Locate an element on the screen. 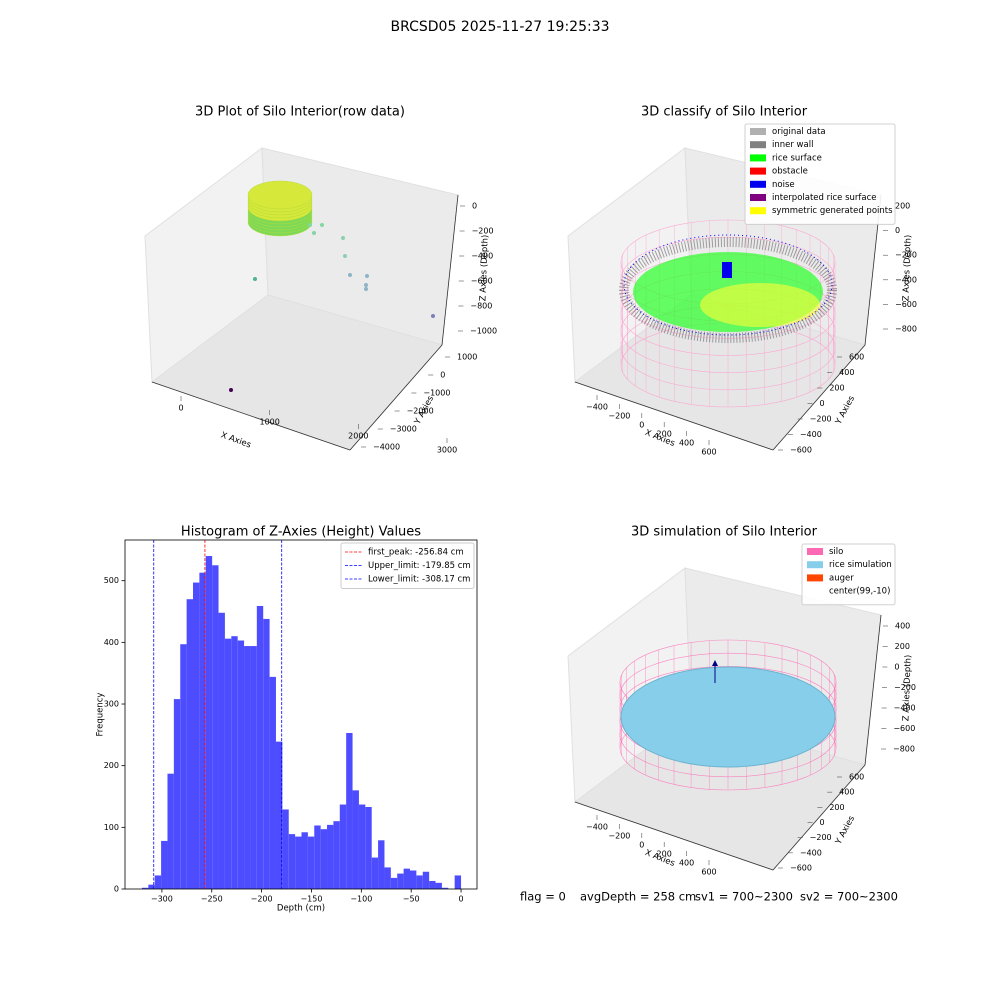  legend-label: original data is located at coordinates (799, 132).